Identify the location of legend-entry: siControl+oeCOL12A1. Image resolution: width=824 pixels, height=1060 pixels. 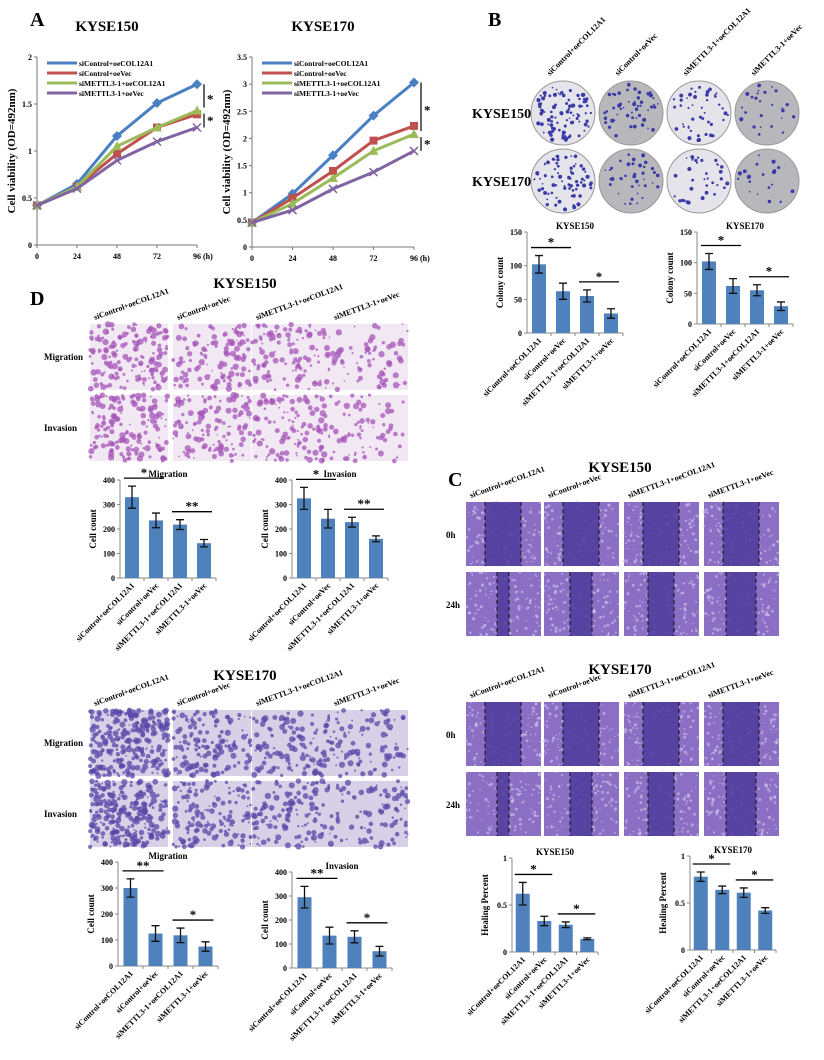
(331, 63).